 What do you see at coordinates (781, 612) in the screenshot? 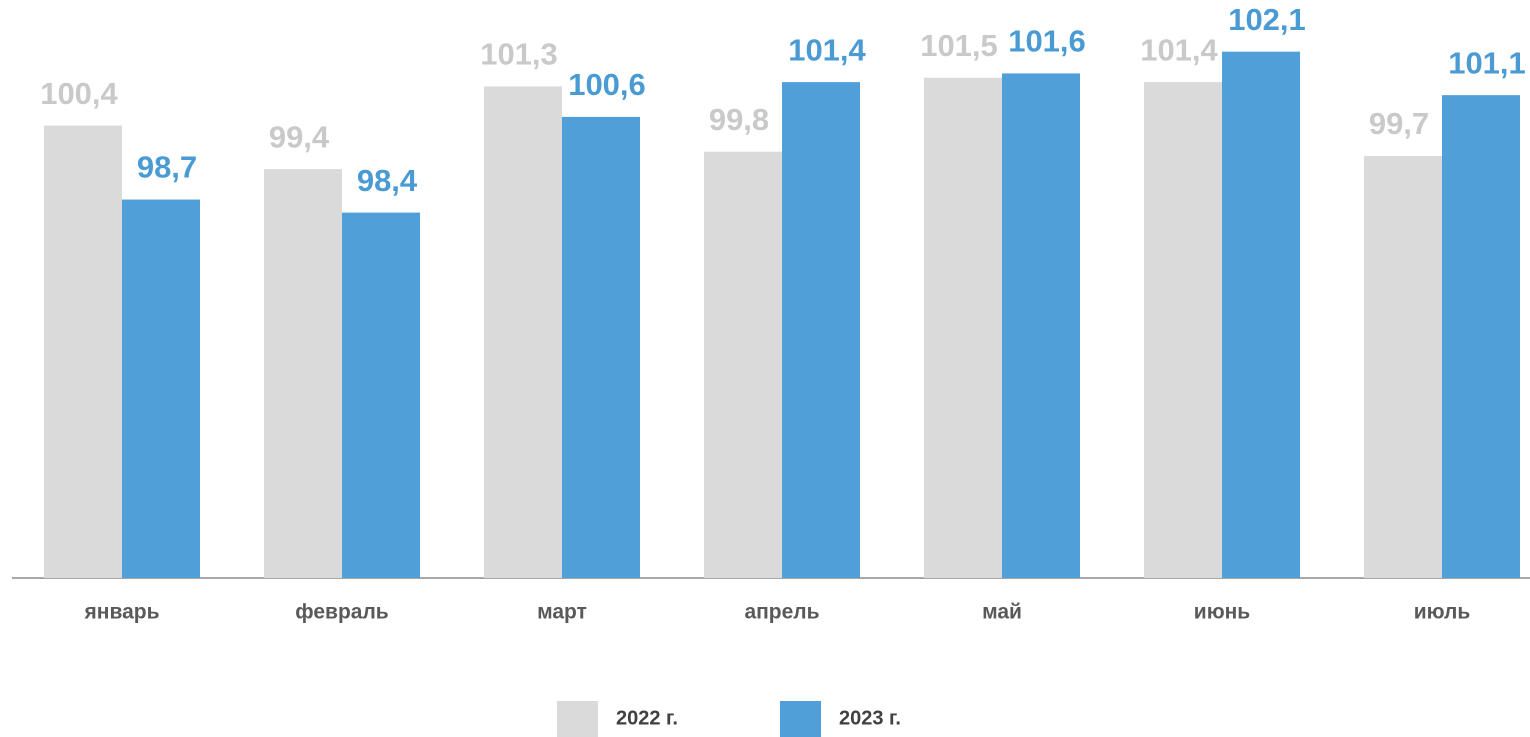
I see `x-tick-label: апрель` at bounding box center [781, 612].